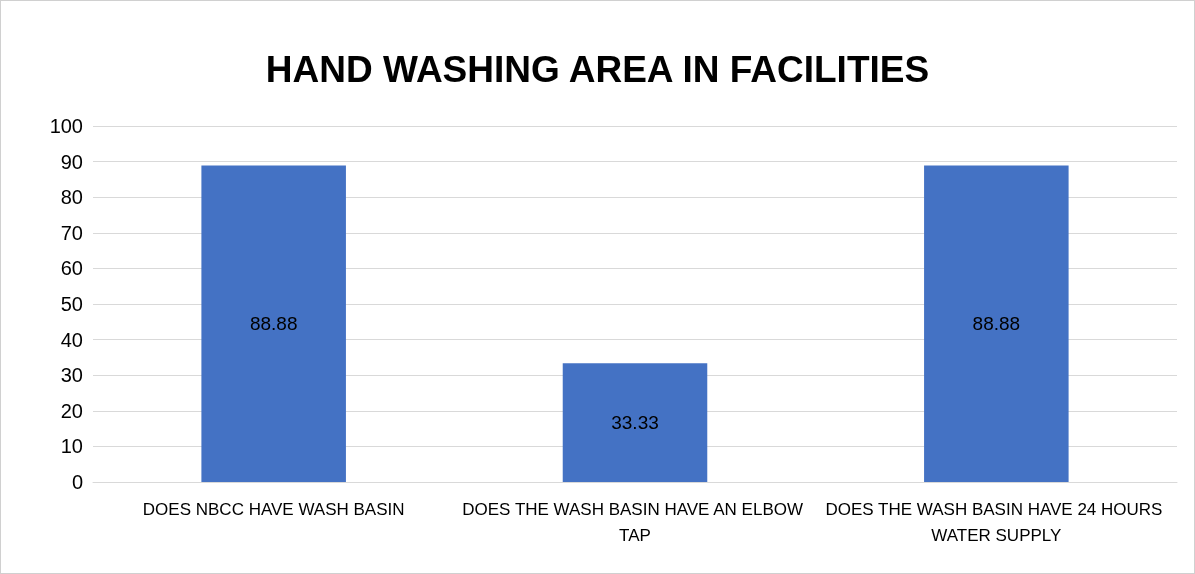  What do you see at coordinates (71, 268) in the screenshot?
I see `y-tick-label: 60` at bounding box center [71, 268].